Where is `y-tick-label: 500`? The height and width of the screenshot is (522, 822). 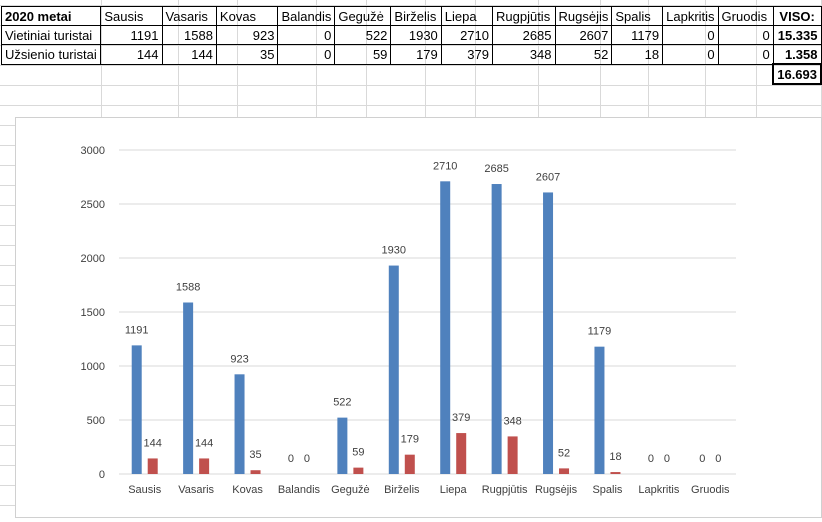
y-tick-label: 500 is located at coordinates (96, 421).